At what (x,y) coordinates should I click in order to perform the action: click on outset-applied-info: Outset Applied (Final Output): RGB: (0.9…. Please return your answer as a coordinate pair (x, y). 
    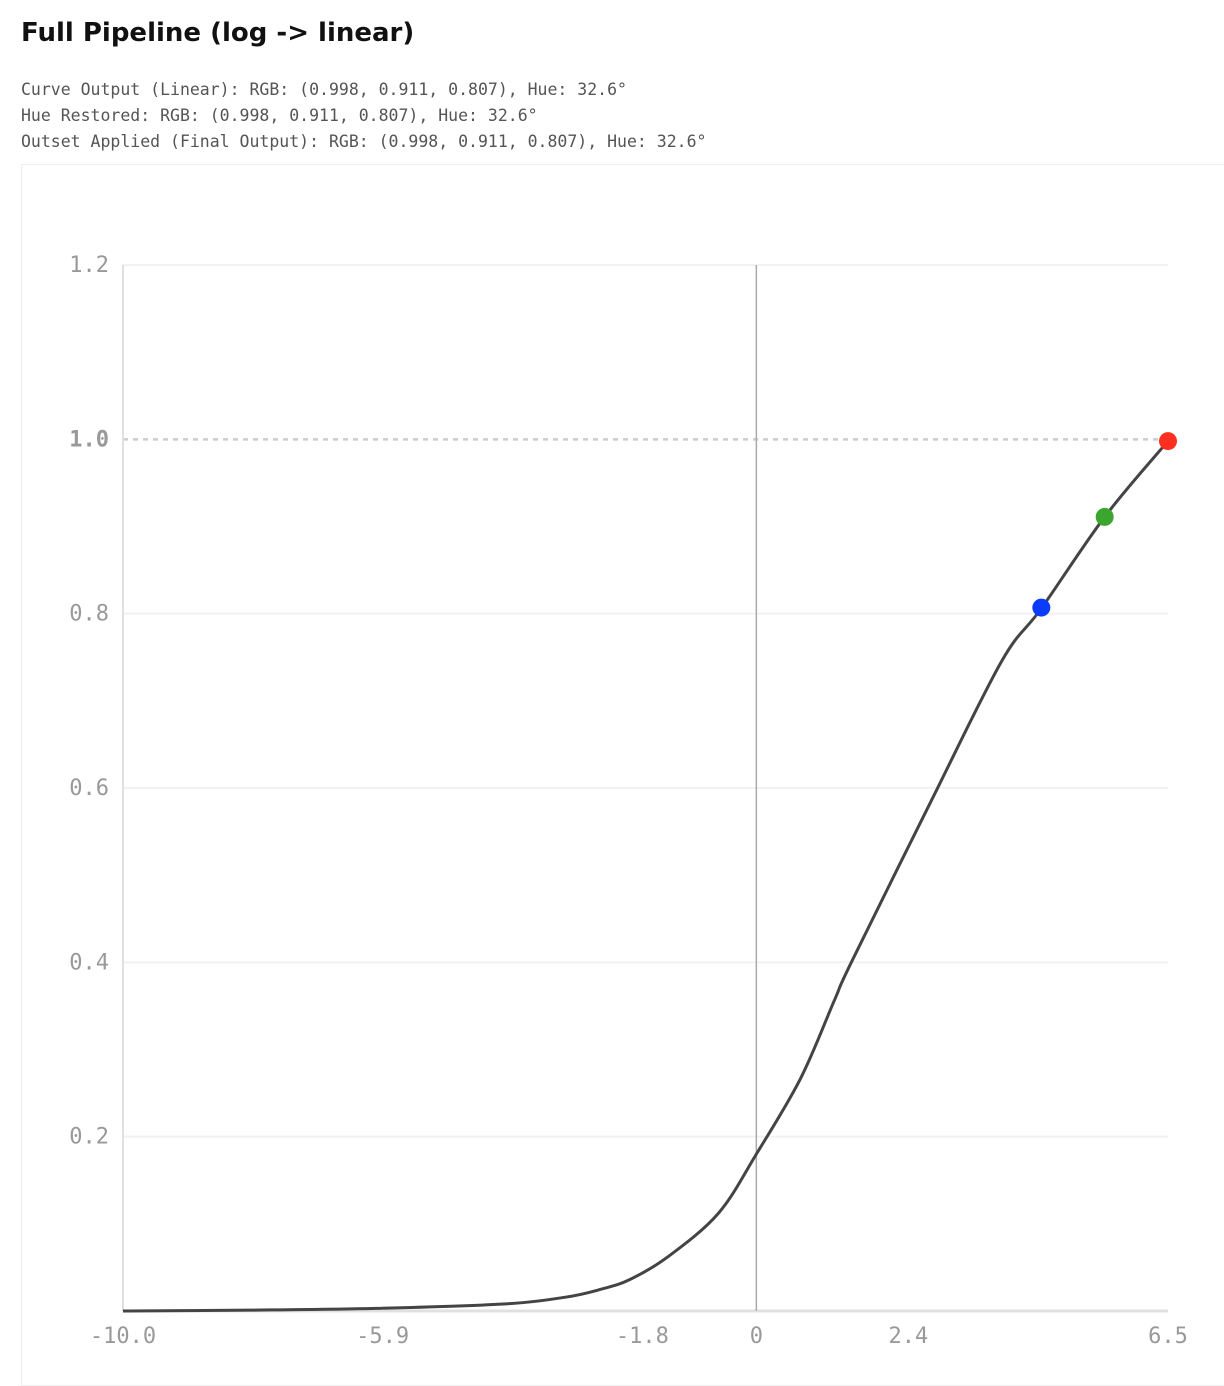
    Looking at the image, I should click on (364, 141).